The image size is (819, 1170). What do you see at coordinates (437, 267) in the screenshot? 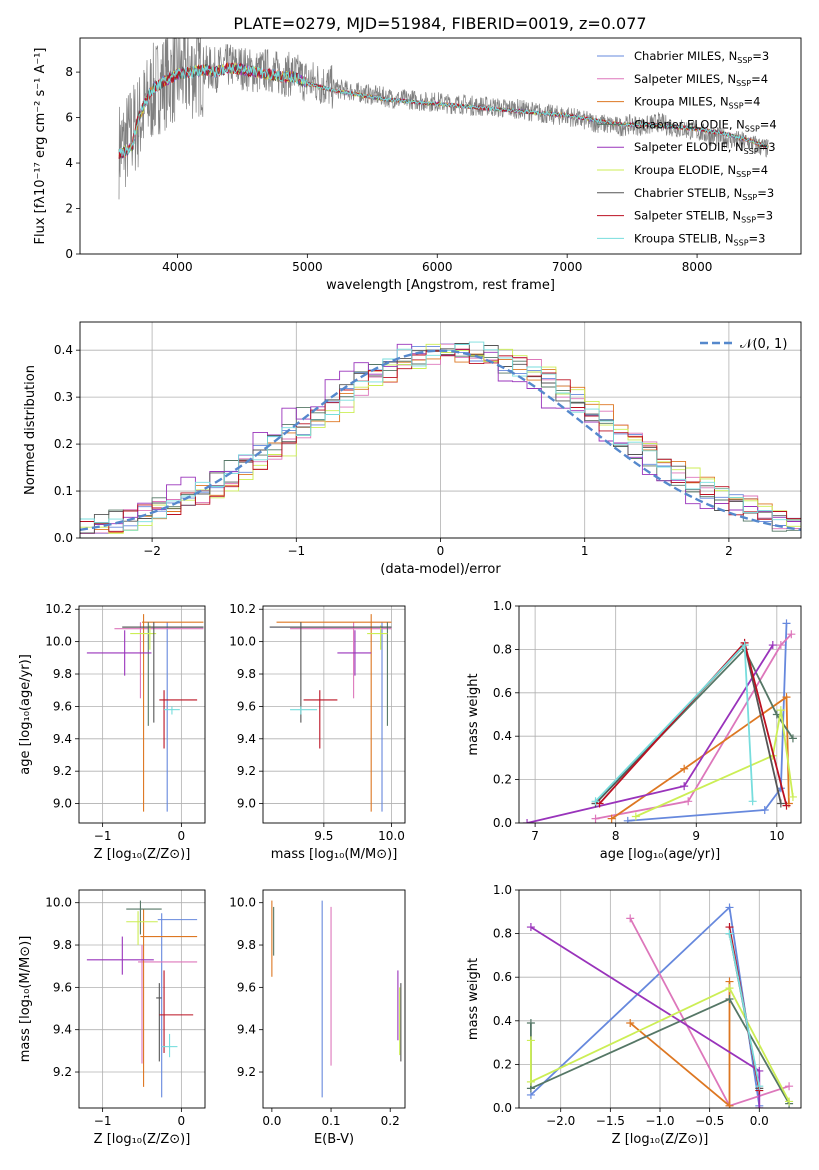
I see `x-tick-label: 6000` at bounding box center [437, 267].